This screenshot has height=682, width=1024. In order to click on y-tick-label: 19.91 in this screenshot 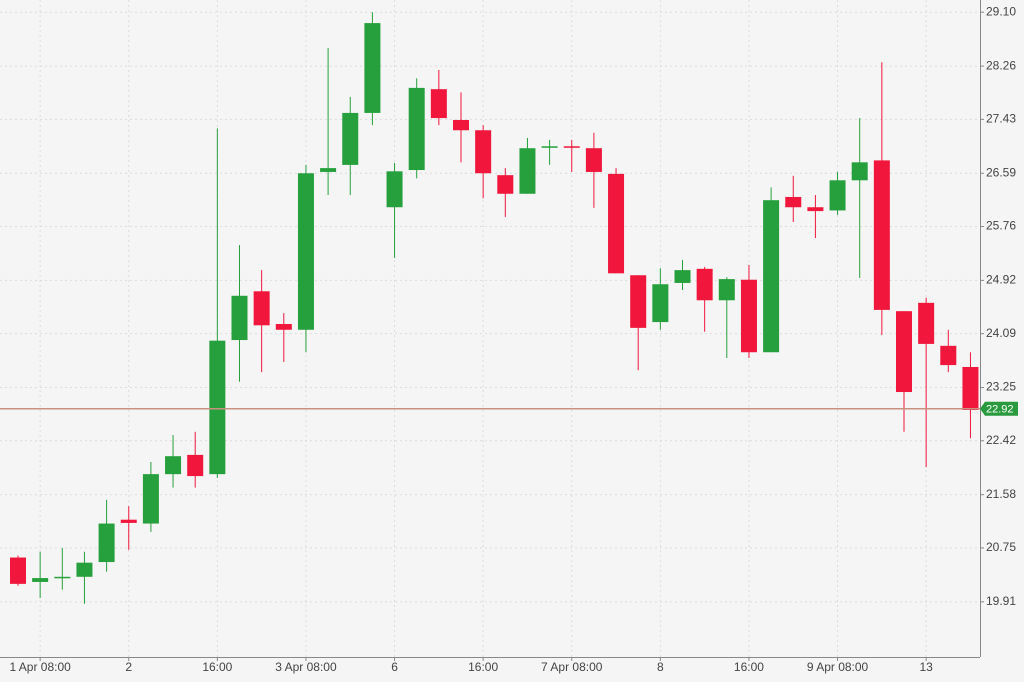, I will do `click(1001, 601)`.